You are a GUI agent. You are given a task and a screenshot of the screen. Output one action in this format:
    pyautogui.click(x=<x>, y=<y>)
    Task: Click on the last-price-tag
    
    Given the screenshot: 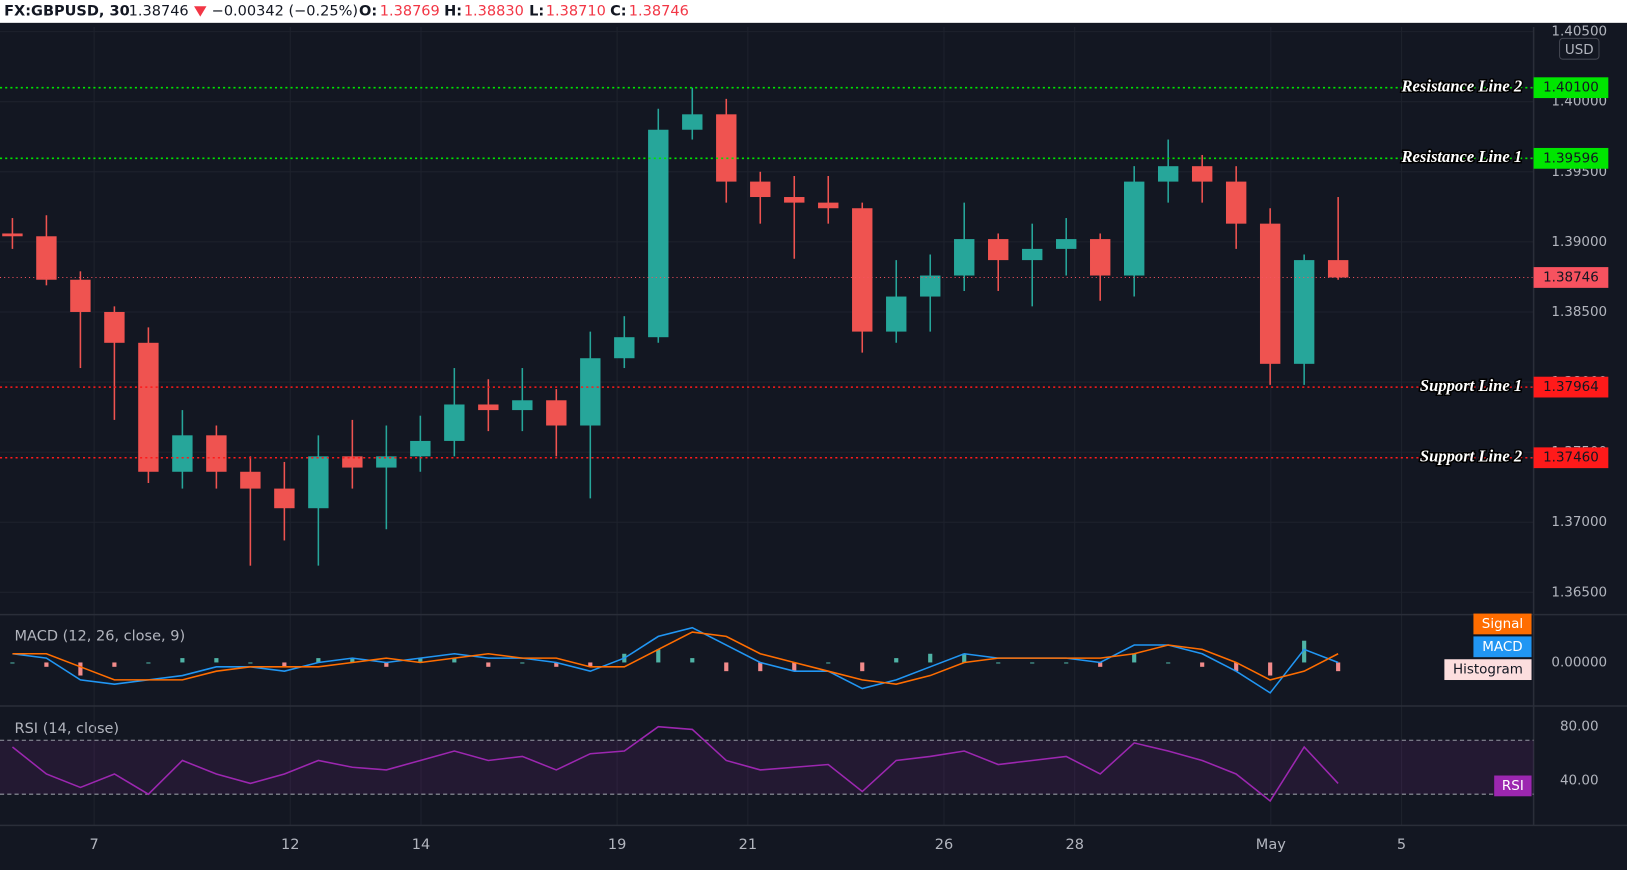 What is the action you would take?
    pyautogui.click(x=1571, y=277)
    